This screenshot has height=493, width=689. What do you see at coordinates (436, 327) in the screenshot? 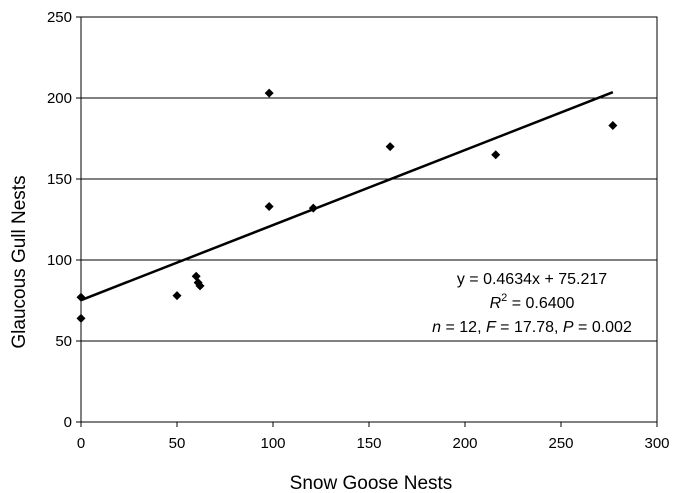
I see `stat-variable: n` at bounding box center [436, 327].